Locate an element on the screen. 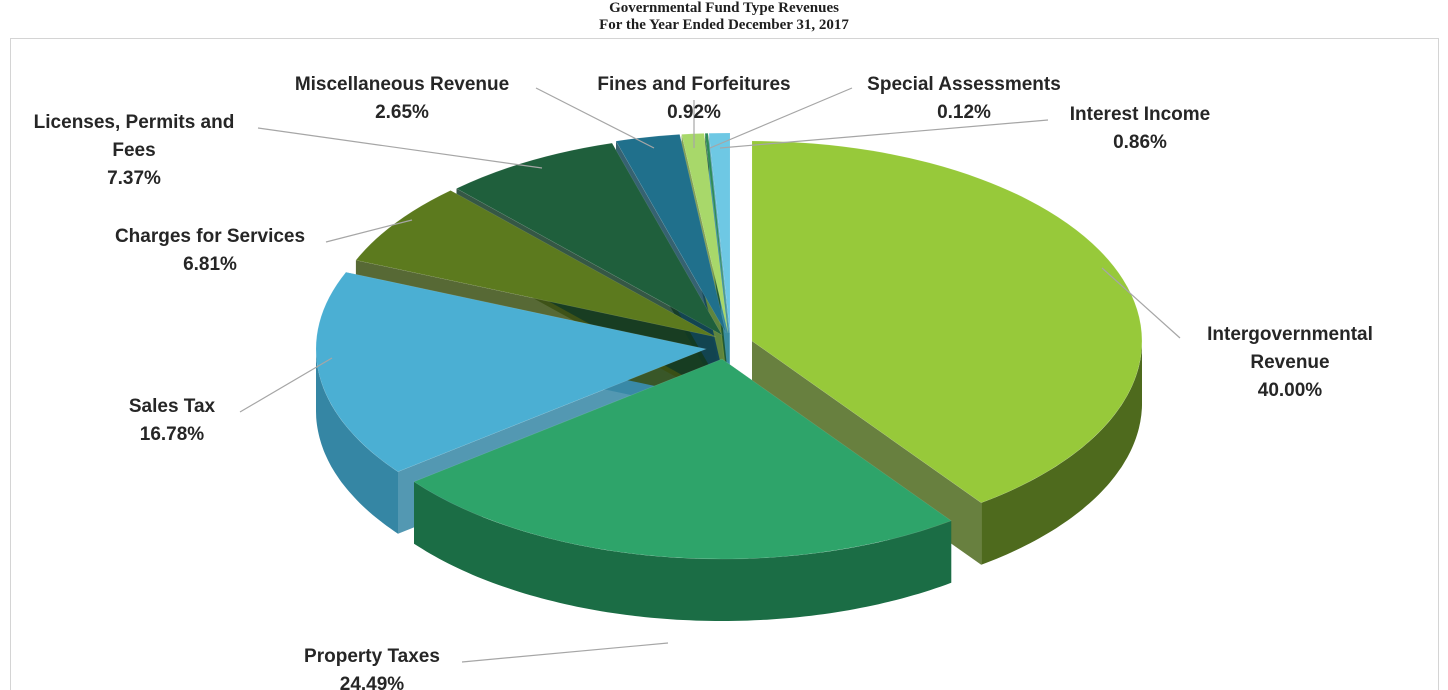  slice-value: 0.92% is located at coordinates (694, 112).